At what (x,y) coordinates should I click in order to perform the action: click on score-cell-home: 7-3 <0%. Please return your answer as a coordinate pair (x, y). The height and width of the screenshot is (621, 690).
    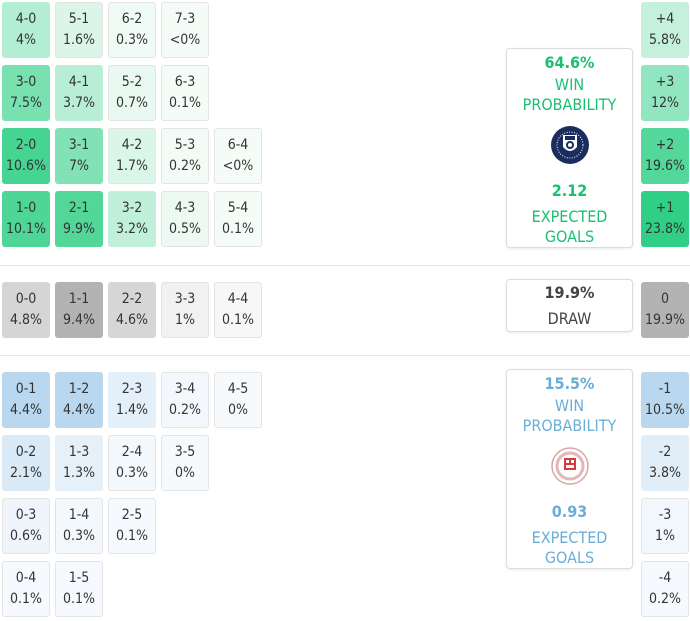
    Looking at the image, I should click on (185, 30).